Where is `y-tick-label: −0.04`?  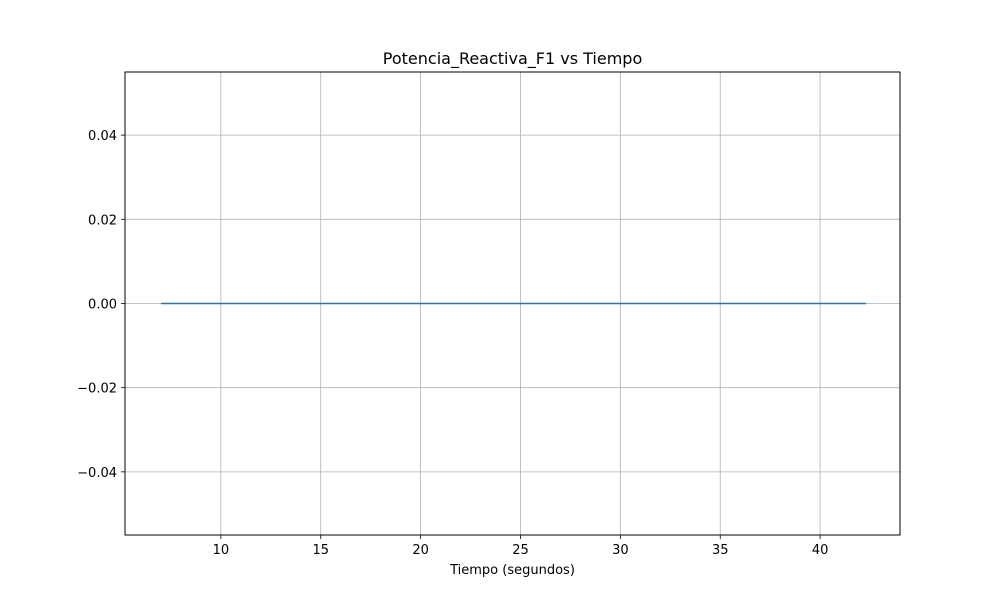 y-tick-label: −0.04 is located at coordinates (97, 473).